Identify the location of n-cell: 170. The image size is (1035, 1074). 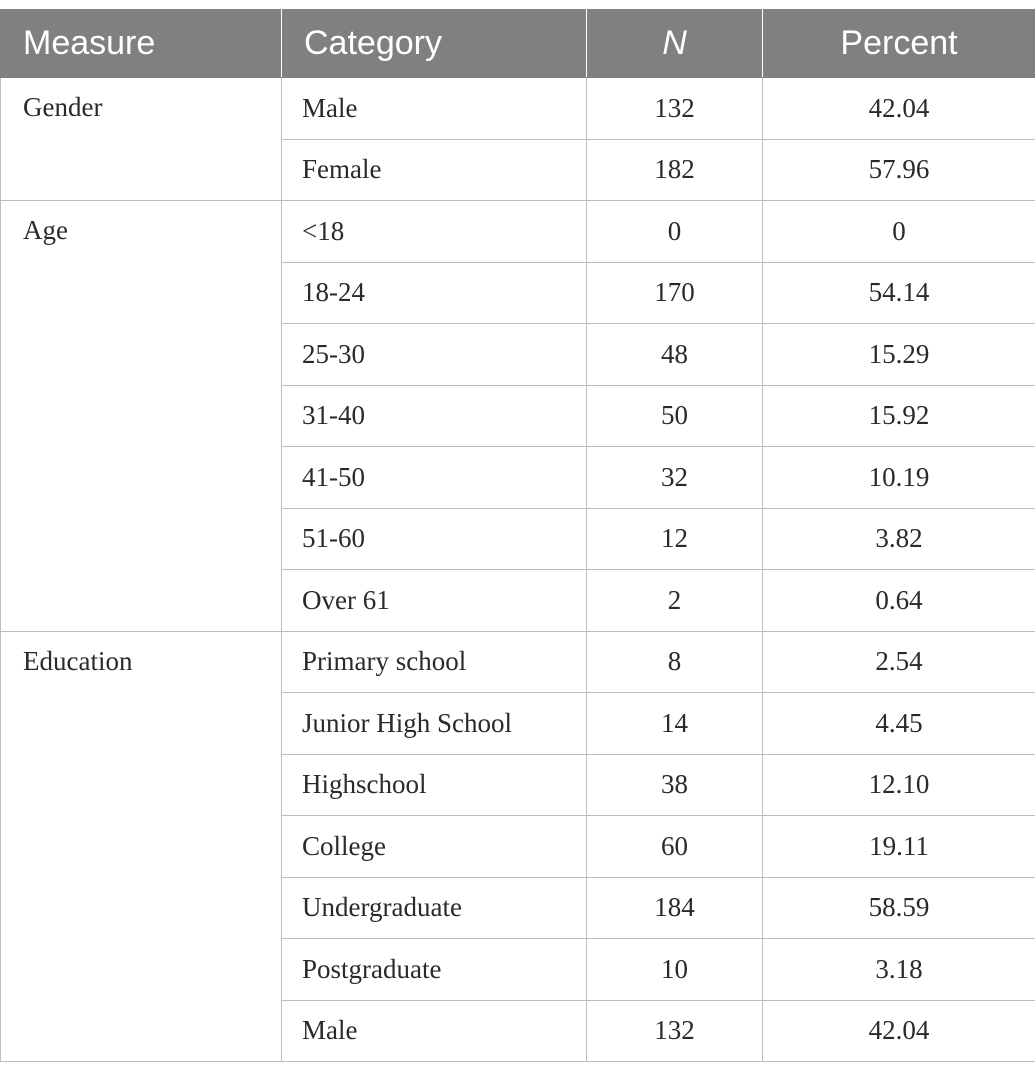
(674, 292).